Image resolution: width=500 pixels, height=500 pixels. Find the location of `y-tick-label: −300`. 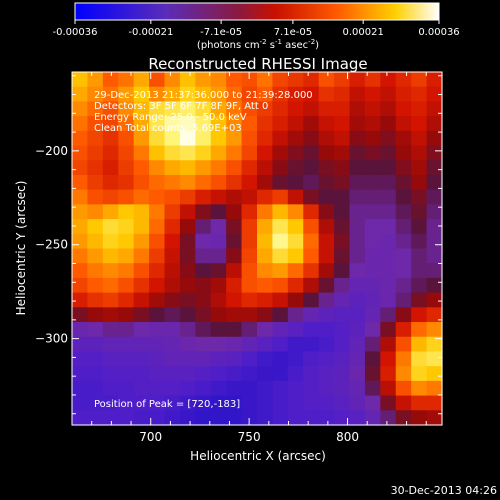

y-tick-label: −300 is located at coordinates (51, 339).